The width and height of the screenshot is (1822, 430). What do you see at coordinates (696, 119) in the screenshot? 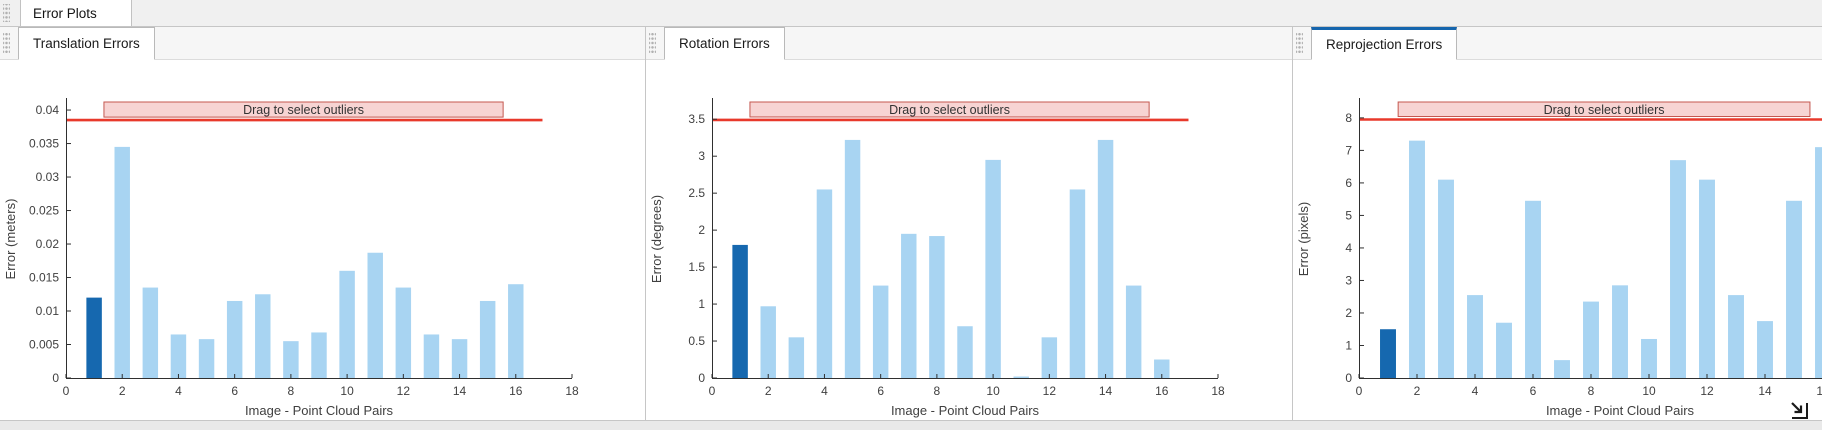
I see `y-tick-label: 3.5` at bounding box center [696, 119].